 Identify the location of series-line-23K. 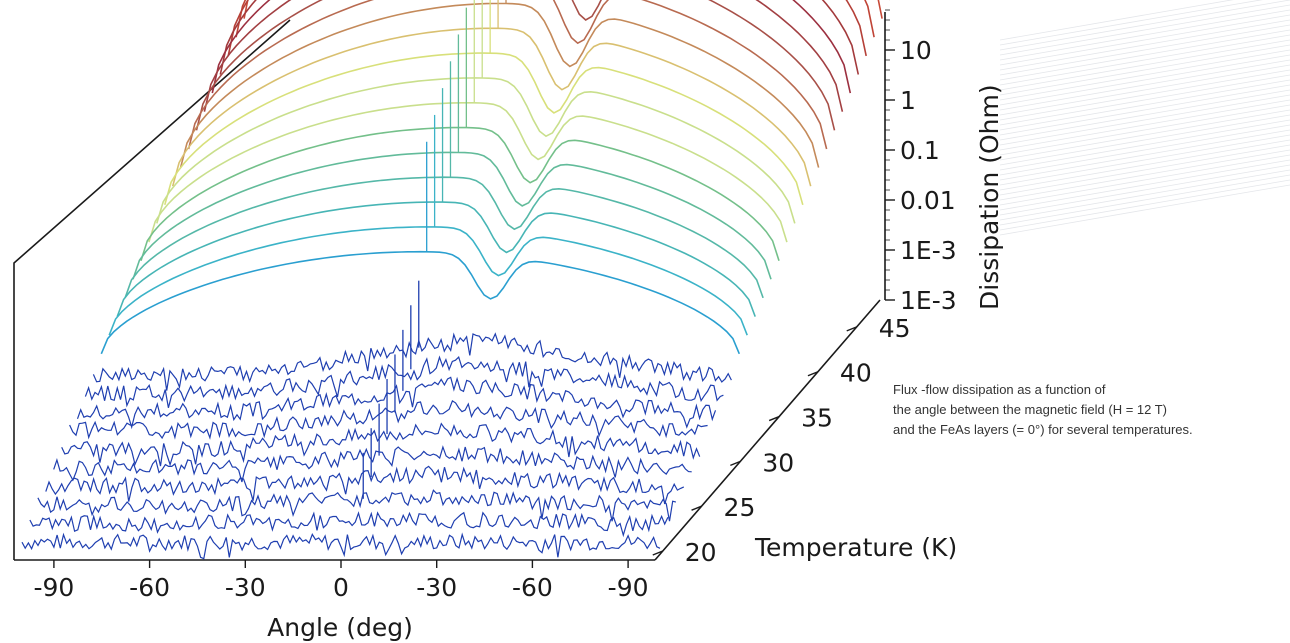
(372, 464).